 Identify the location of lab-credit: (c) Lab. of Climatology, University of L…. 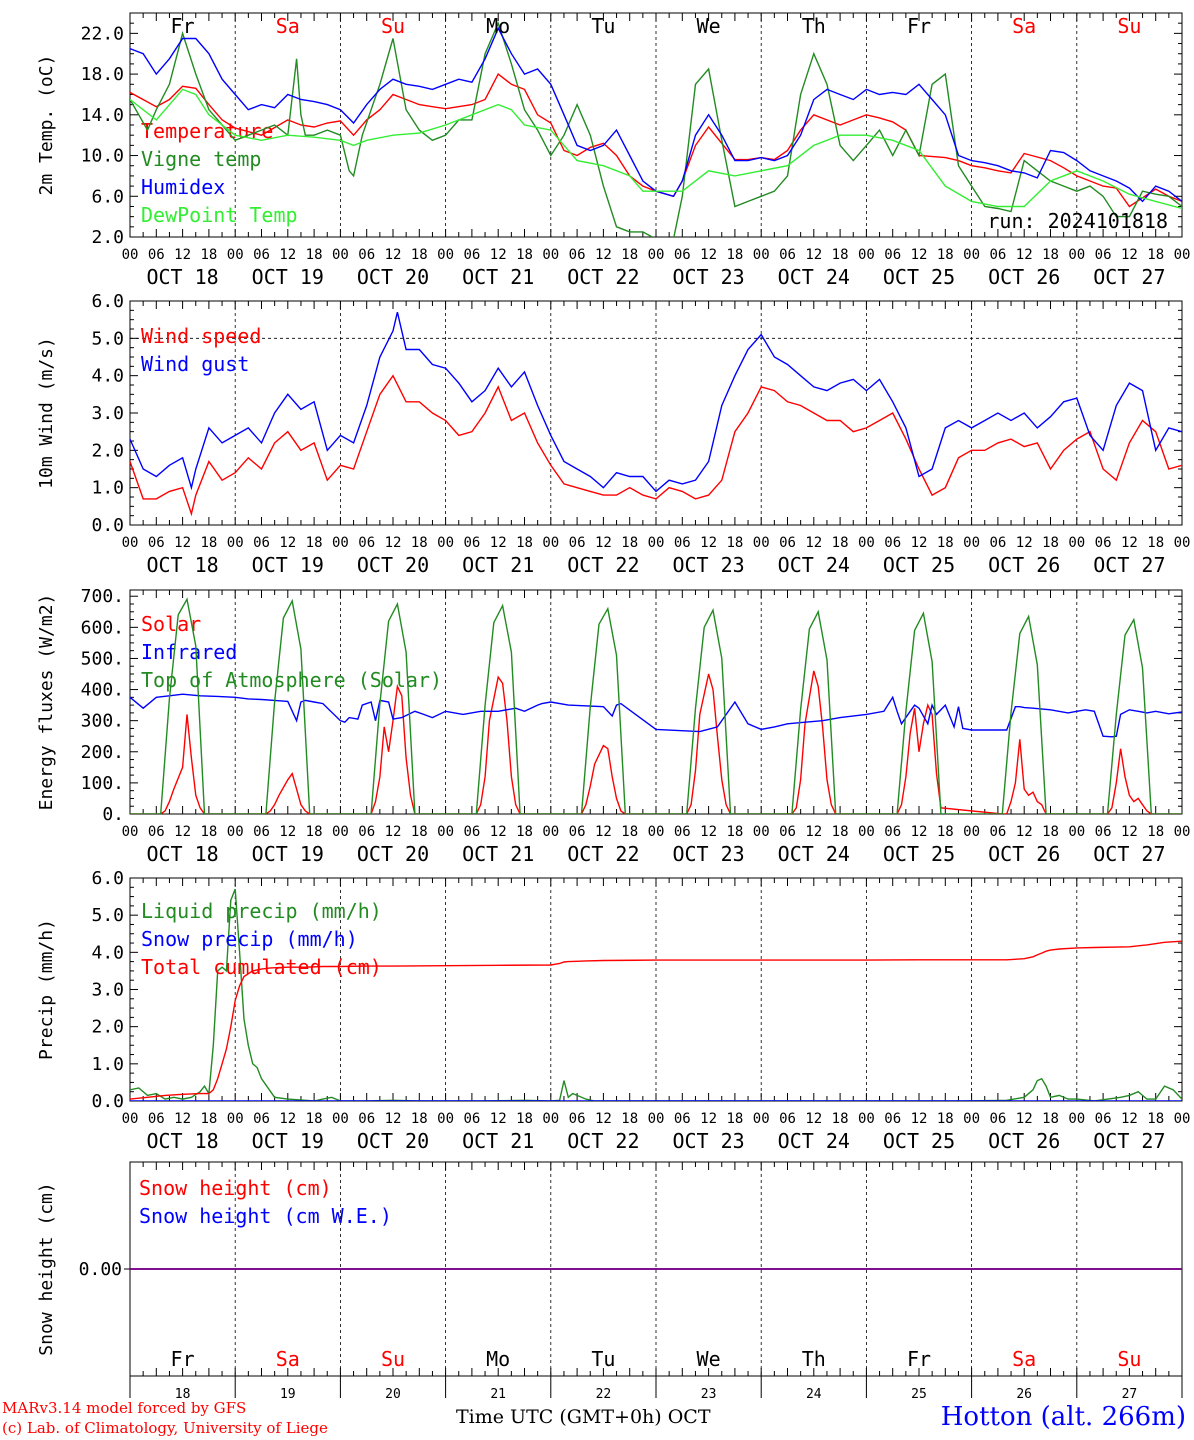
(165, 1428).